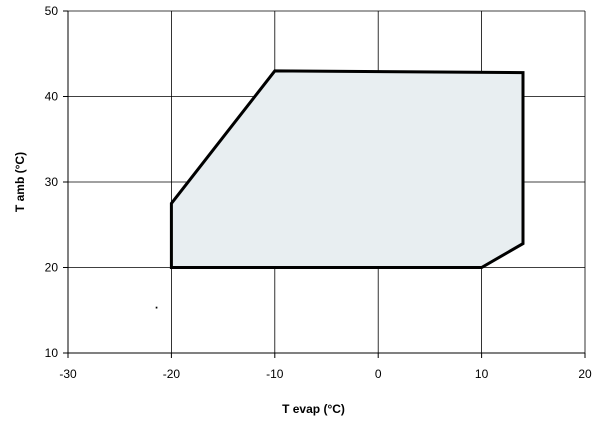  What do you see at coordinates (68, 374) in the screenshot?
I see `x-tick-label: -30` at bounding box center [68, 374].